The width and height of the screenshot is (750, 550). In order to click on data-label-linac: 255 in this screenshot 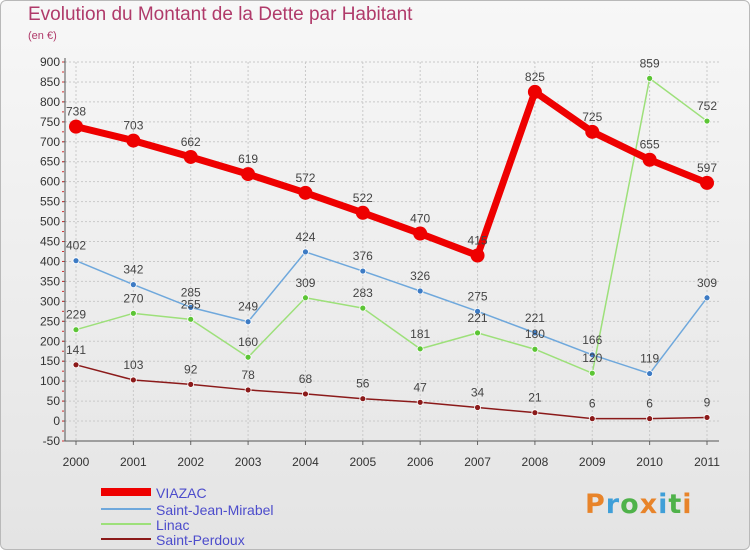, I will do `click(191, 304)`.